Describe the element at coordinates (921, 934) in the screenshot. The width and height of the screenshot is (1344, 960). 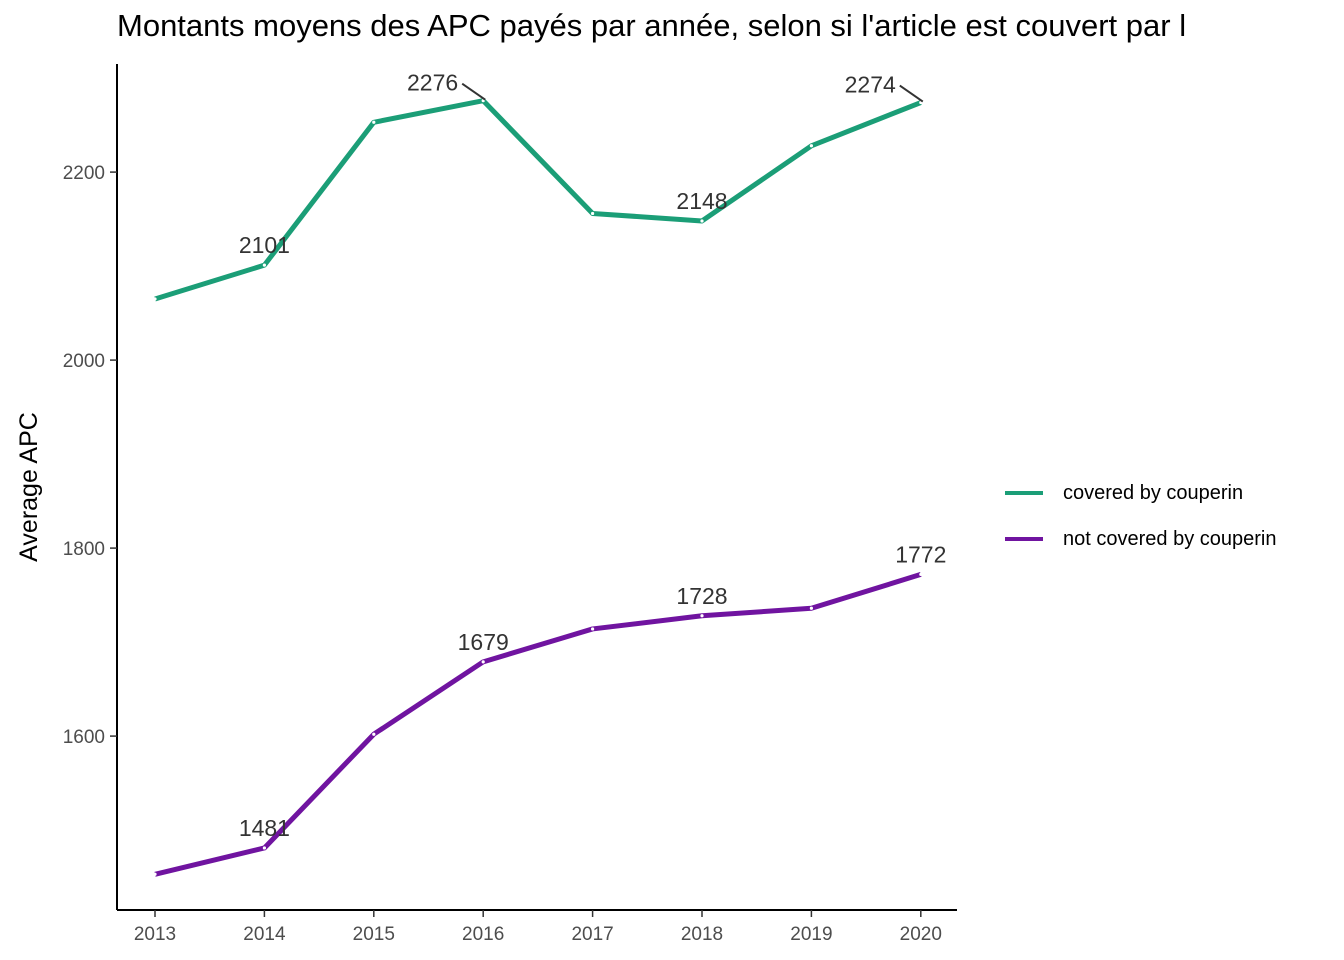
I see `x-tick-label: 2020` at that location.